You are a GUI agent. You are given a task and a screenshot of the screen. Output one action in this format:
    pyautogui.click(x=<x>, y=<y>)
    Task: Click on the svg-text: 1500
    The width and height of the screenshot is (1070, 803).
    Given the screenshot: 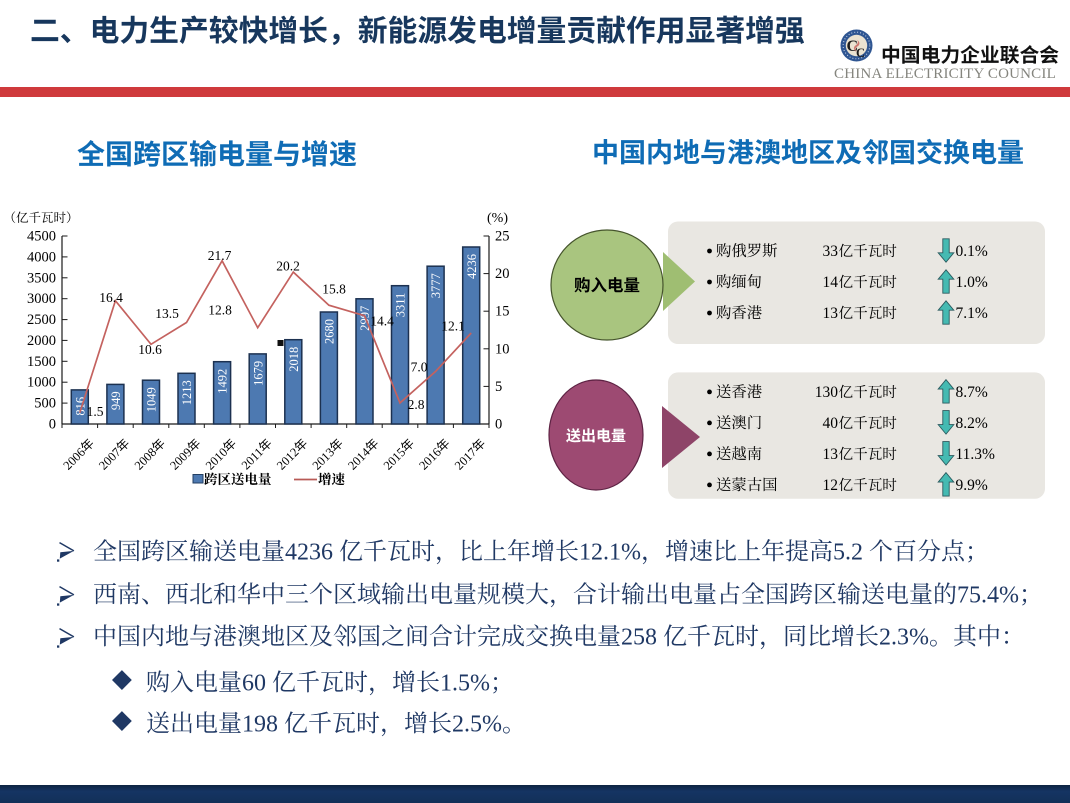 What is the action you would take?
    pyautogui.click(x=41, y=362)
    